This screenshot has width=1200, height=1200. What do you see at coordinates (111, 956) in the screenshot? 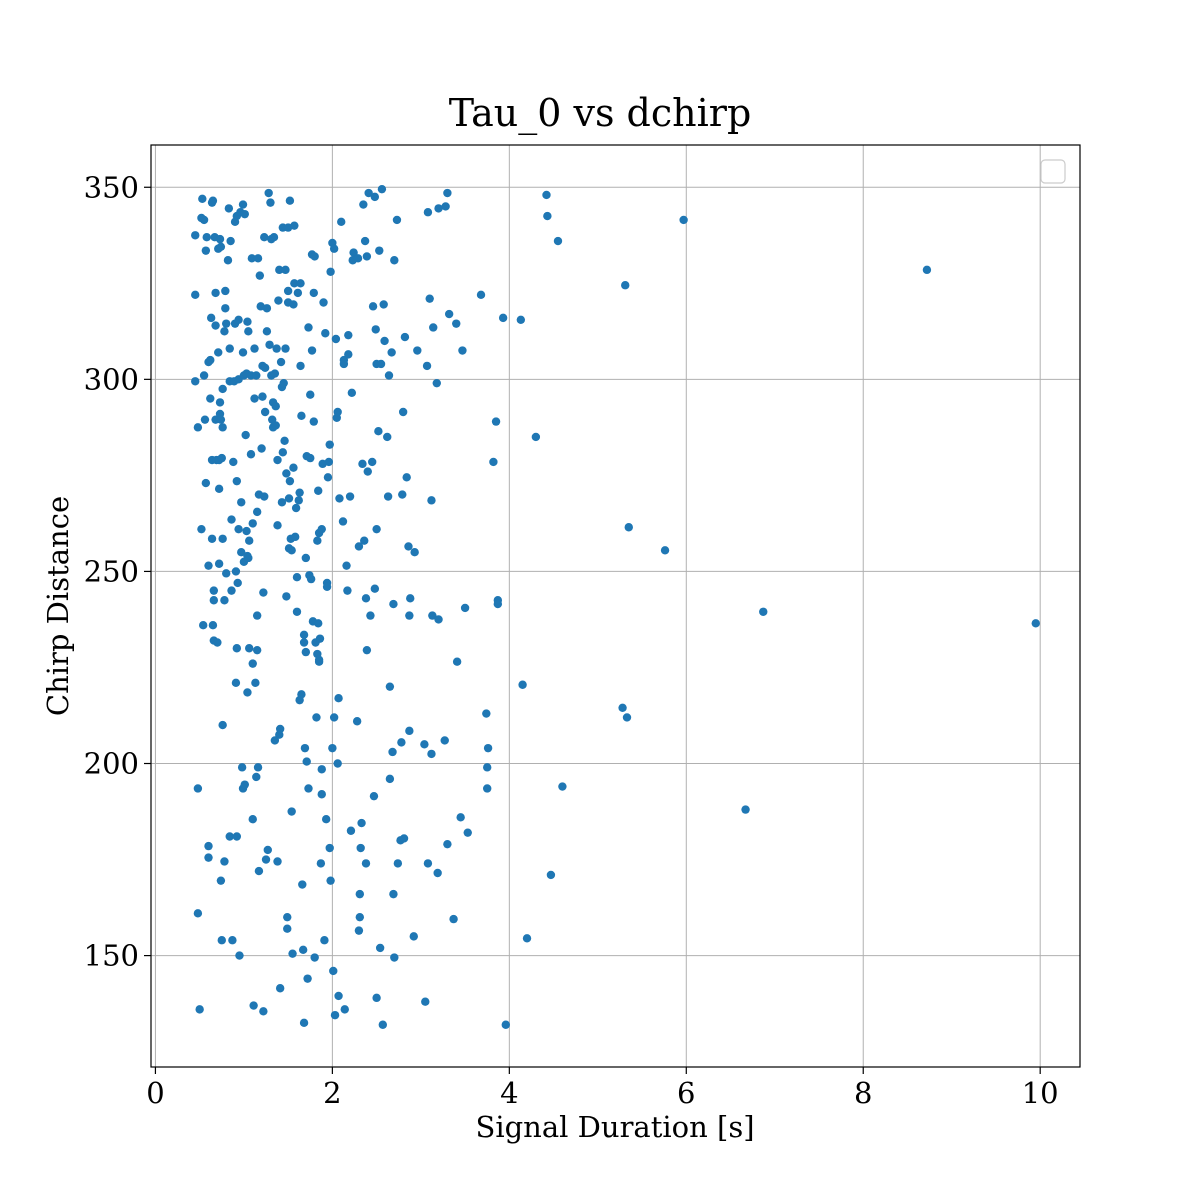
I see `y-tick-label: 150` at bounding box center [111, 956].